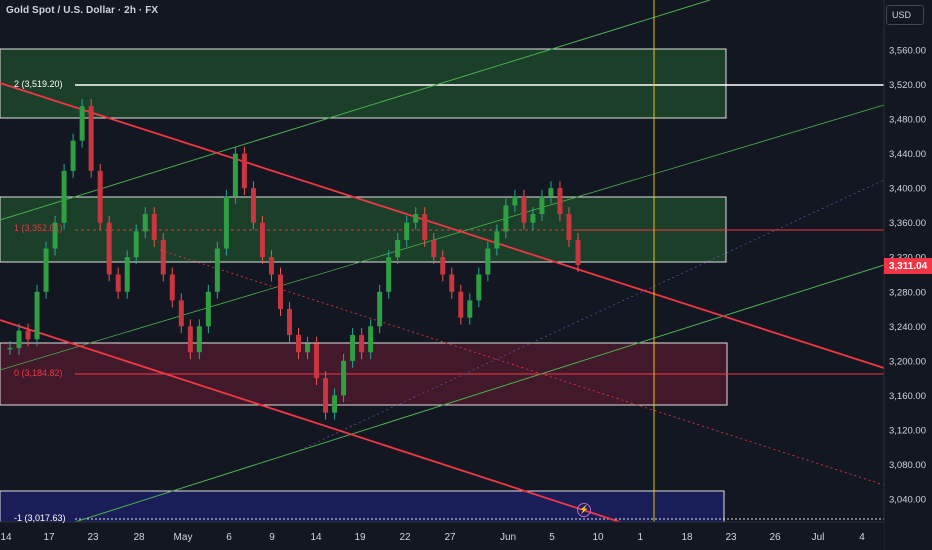  What do you see at coordinates (139, 537) in the screenshot?
I see `x-tick-label: 28` at bounding box center [139, 537].